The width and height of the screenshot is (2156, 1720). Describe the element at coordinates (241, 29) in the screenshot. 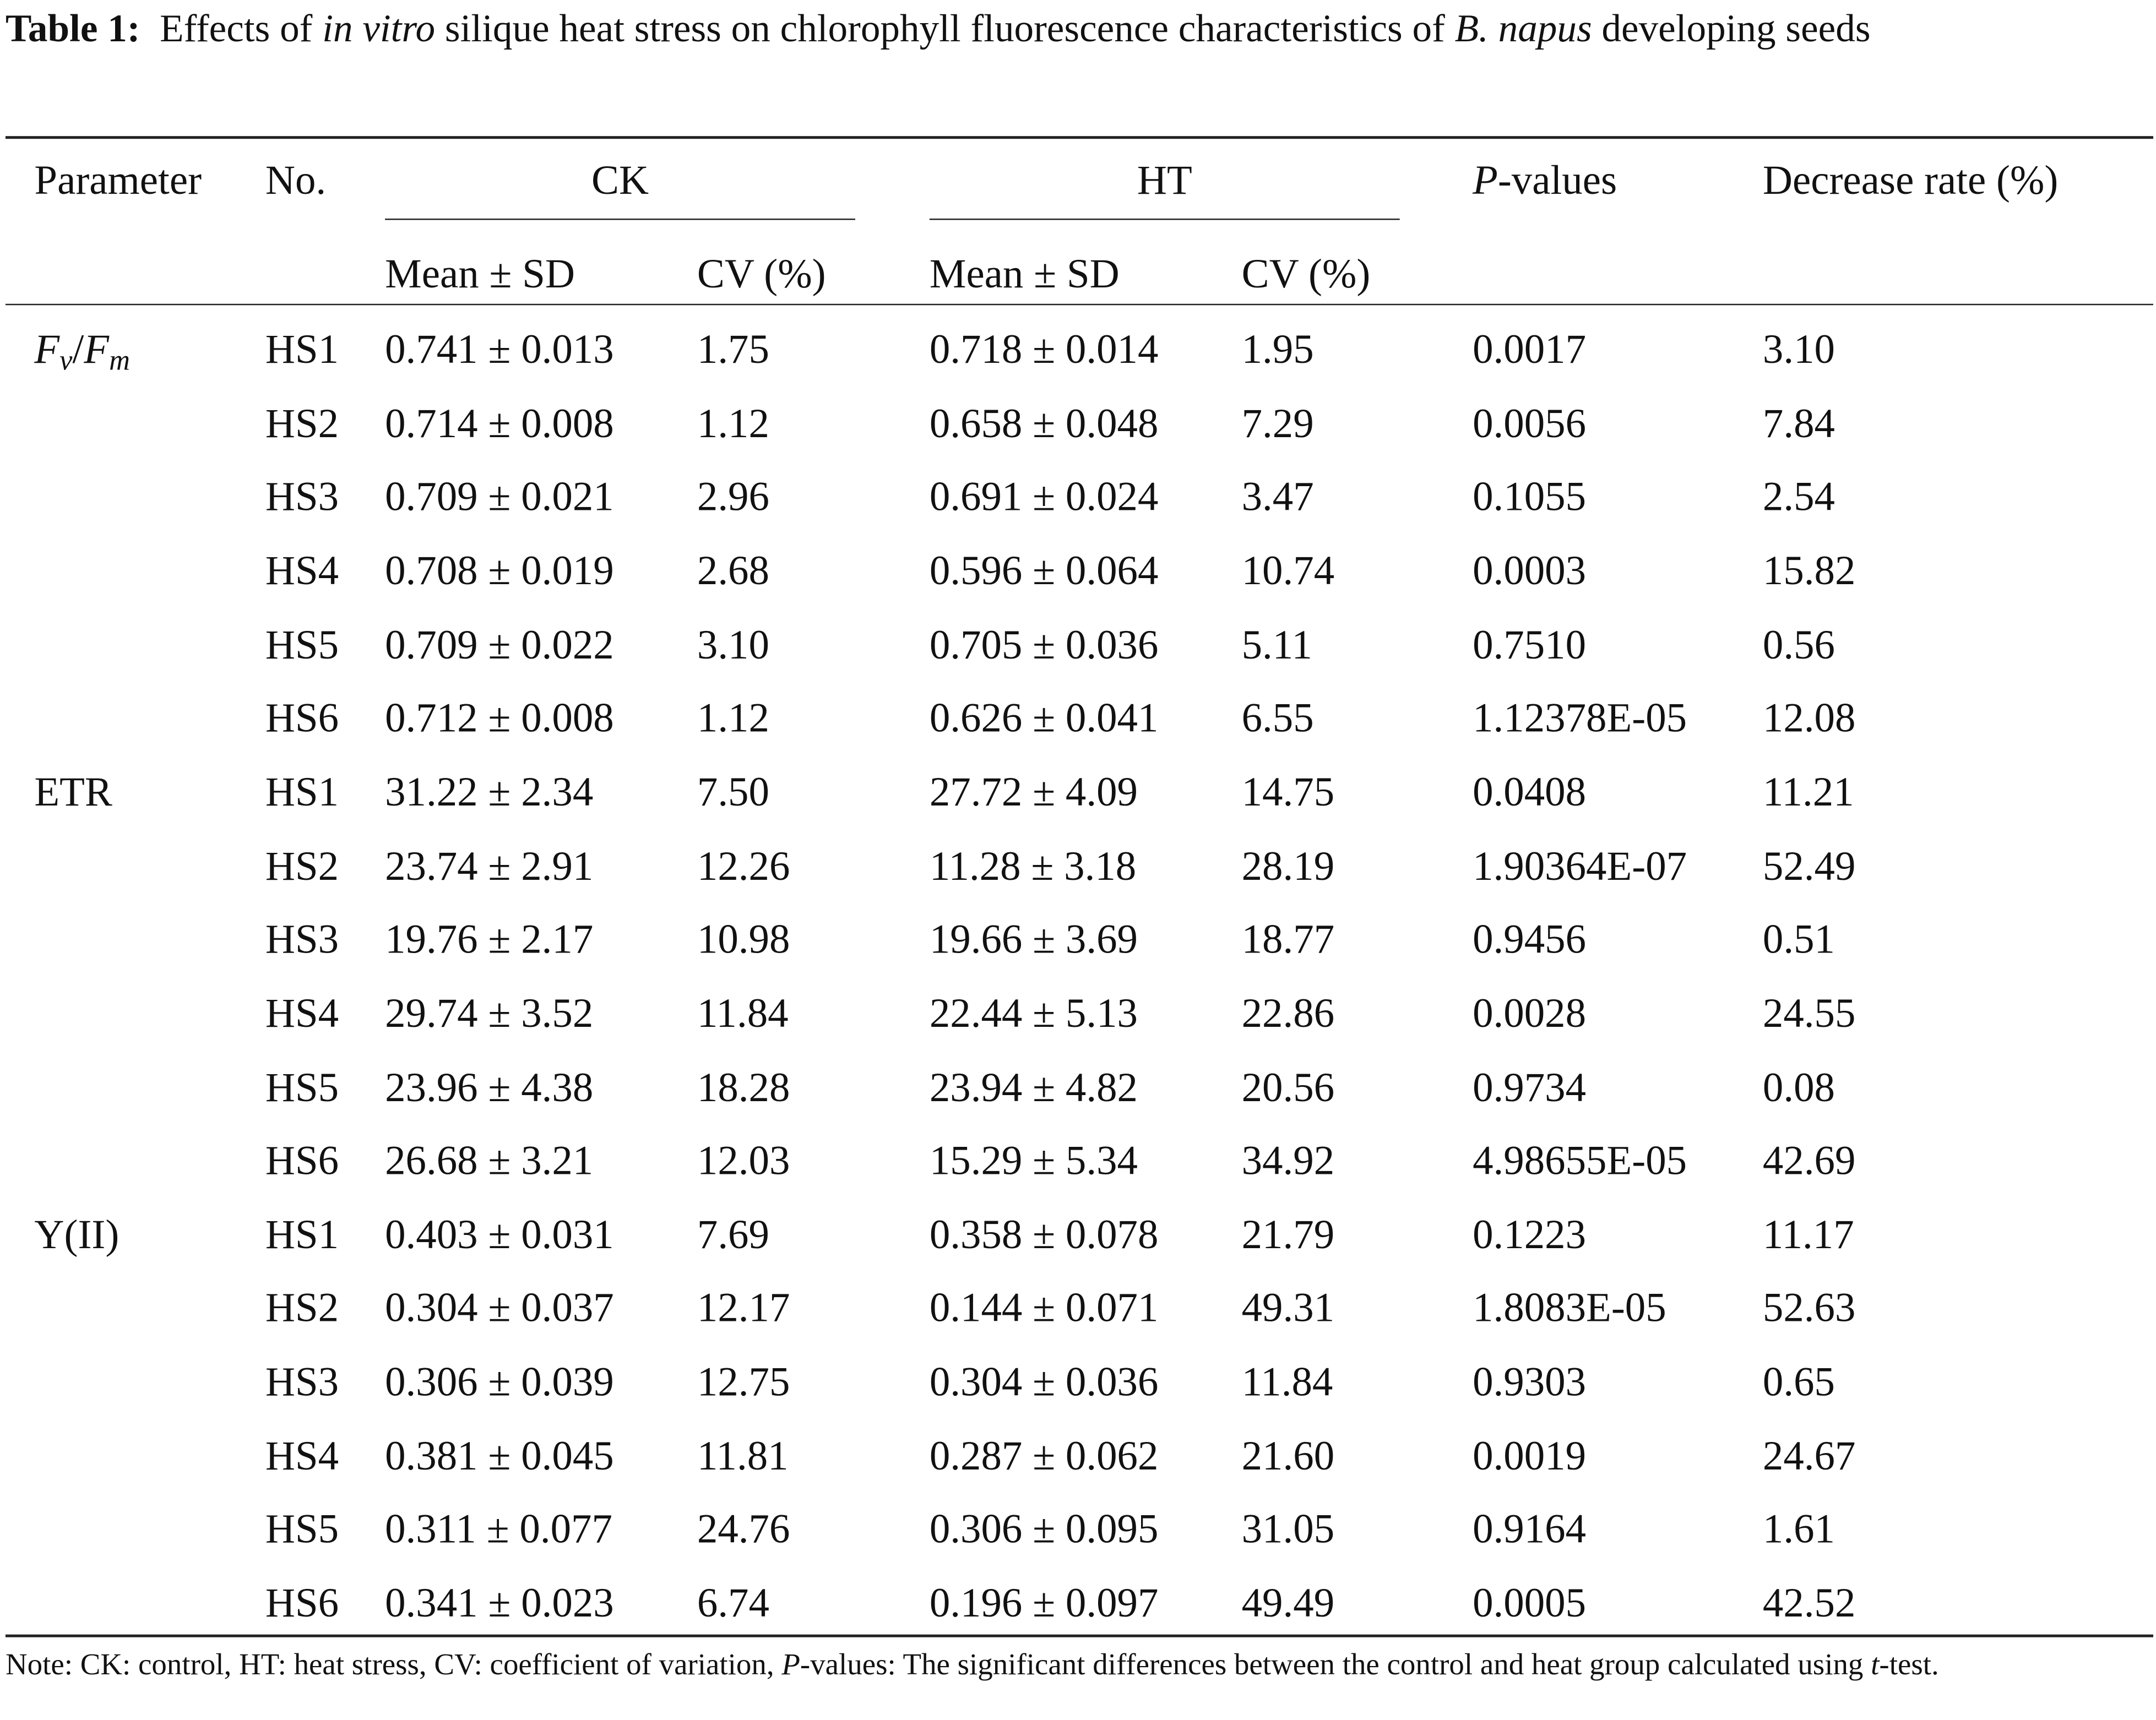

I see `caption-text: Effects of` at that location.